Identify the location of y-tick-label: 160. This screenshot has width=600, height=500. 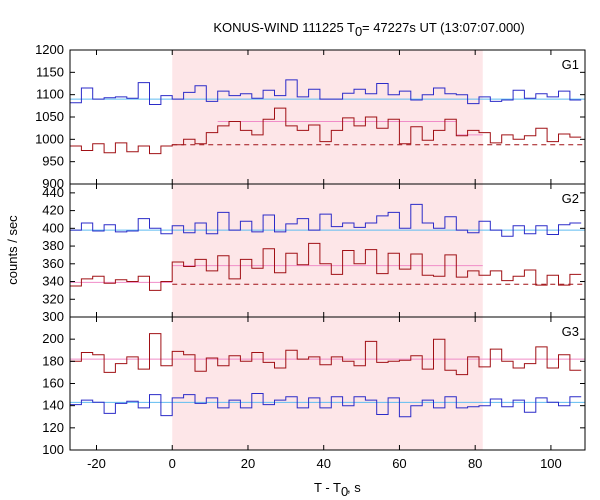
(53, 383).